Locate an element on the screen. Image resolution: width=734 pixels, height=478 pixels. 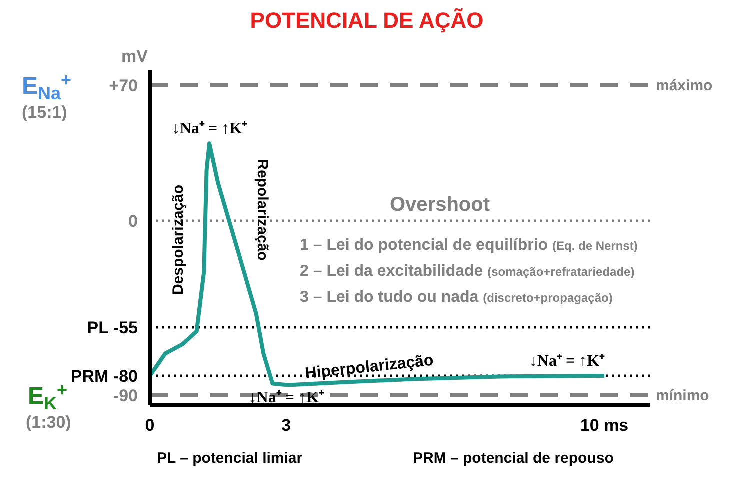
text: PL – potencial limiar is located at coordinates (230, 458).